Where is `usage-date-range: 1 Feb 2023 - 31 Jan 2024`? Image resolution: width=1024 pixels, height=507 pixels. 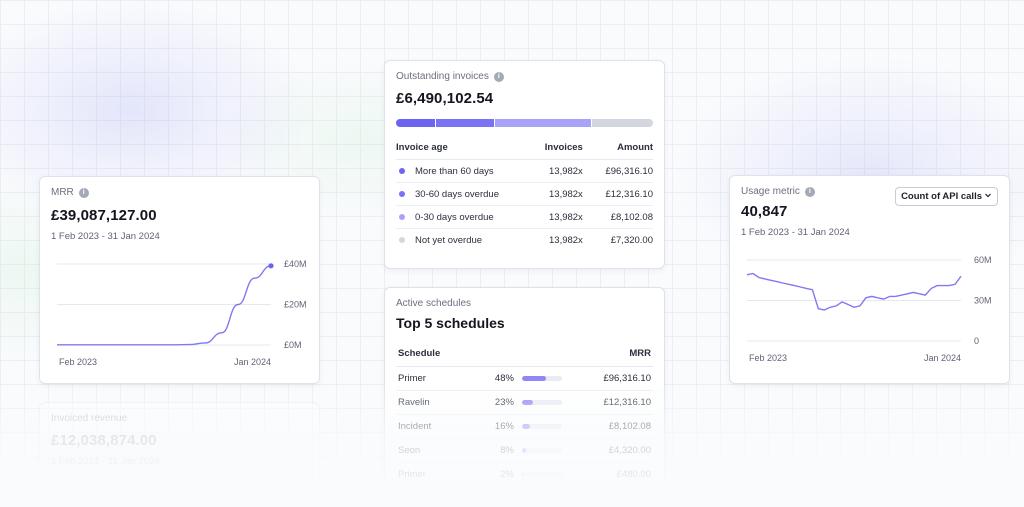 usage-date-range: 1 Feb 2023 - 31 Jan 2024 is located at coordinates (795, 232).